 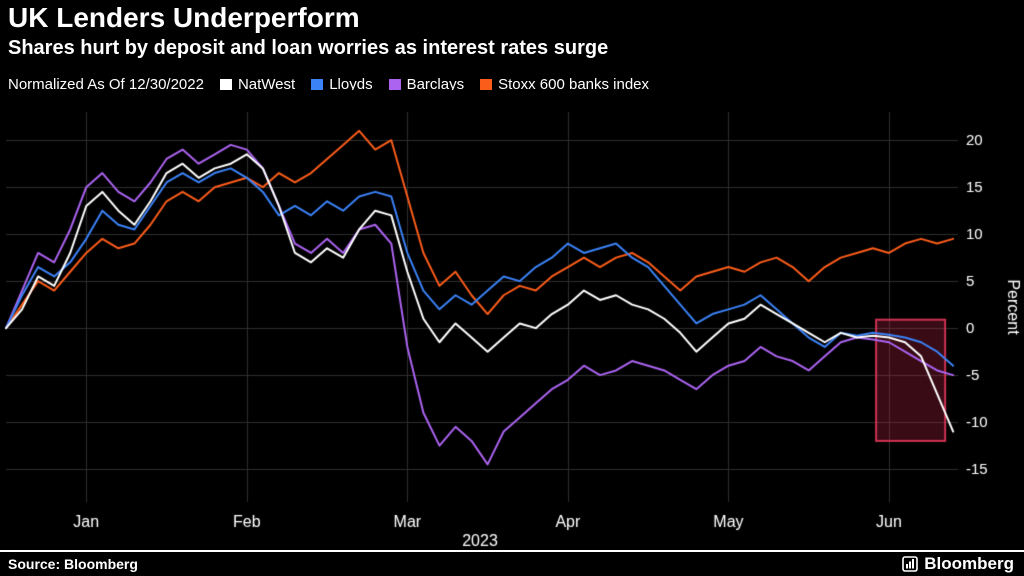 I want to click on legend-normalized-note: Normalized As Of 12/30/2022, so click(x=106, y=84).